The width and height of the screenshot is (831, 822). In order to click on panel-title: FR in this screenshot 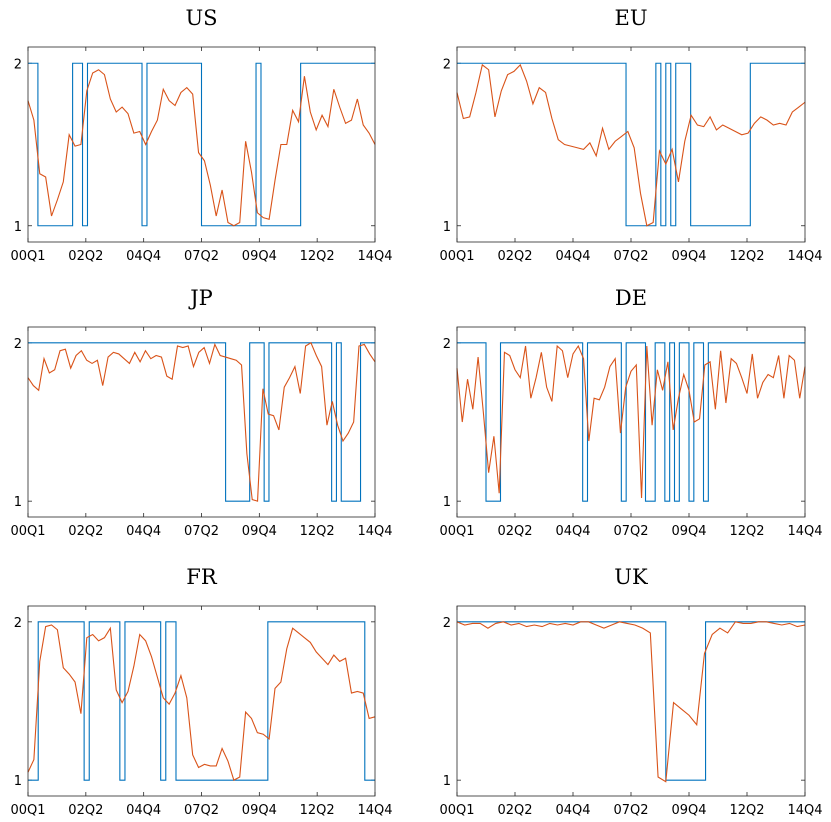, I will do `click(202, 577)`.